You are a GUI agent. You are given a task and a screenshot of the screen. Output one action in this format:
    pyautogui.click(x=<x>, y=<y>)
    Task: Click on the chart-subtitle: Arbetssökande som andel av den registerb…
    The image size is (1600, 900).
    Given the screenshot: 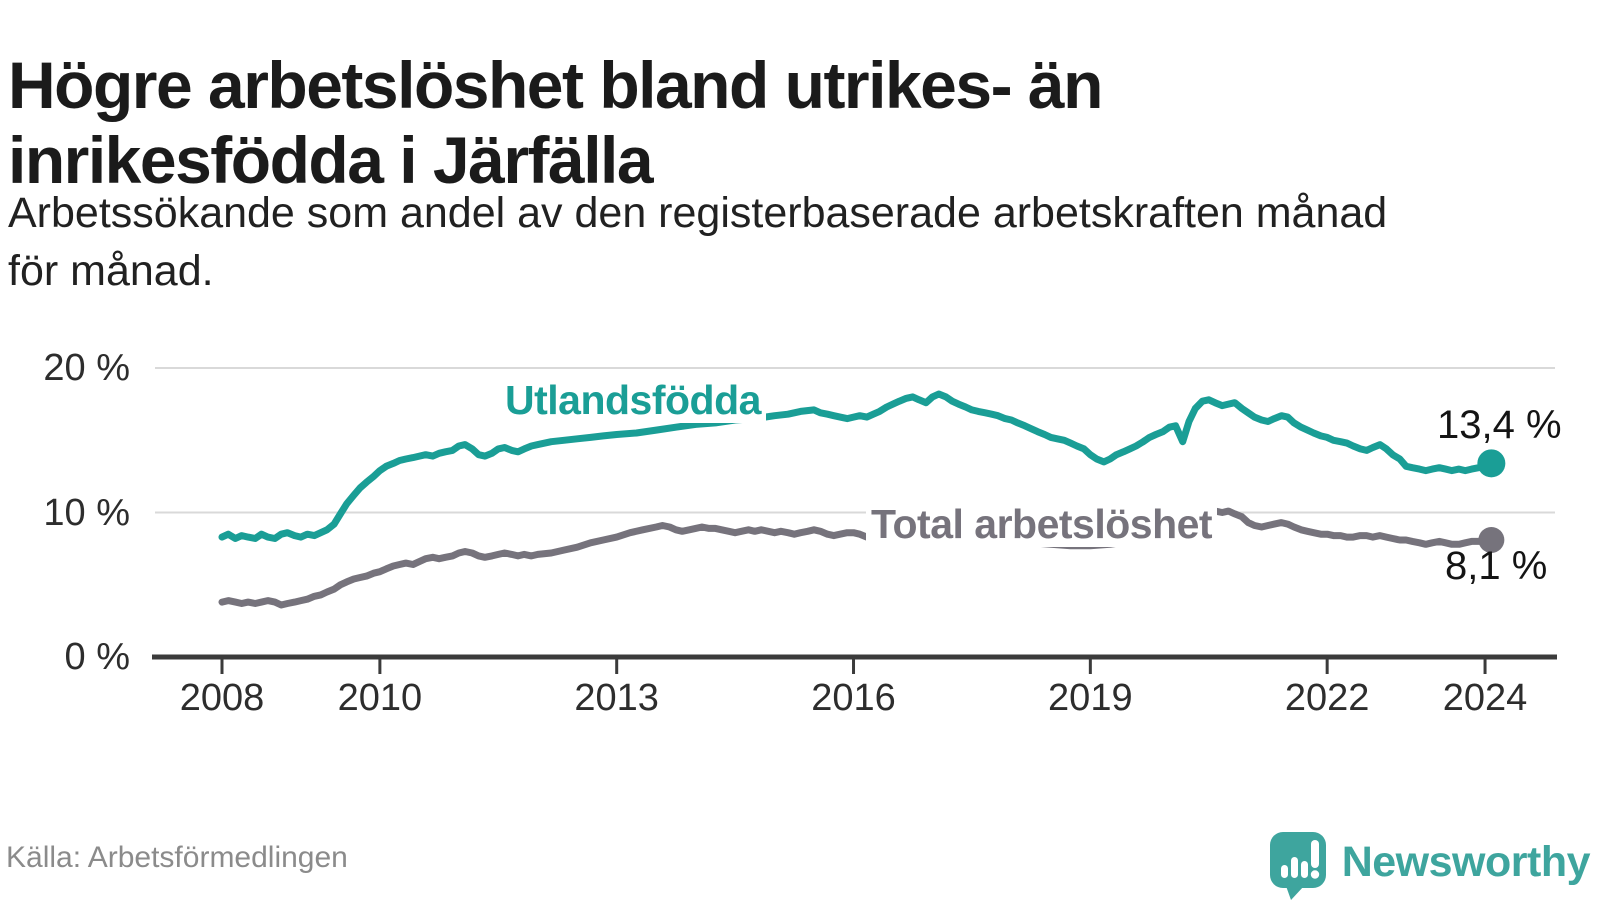 What is the action you would take?
    pyautogui.click(x=788, y=242)
    